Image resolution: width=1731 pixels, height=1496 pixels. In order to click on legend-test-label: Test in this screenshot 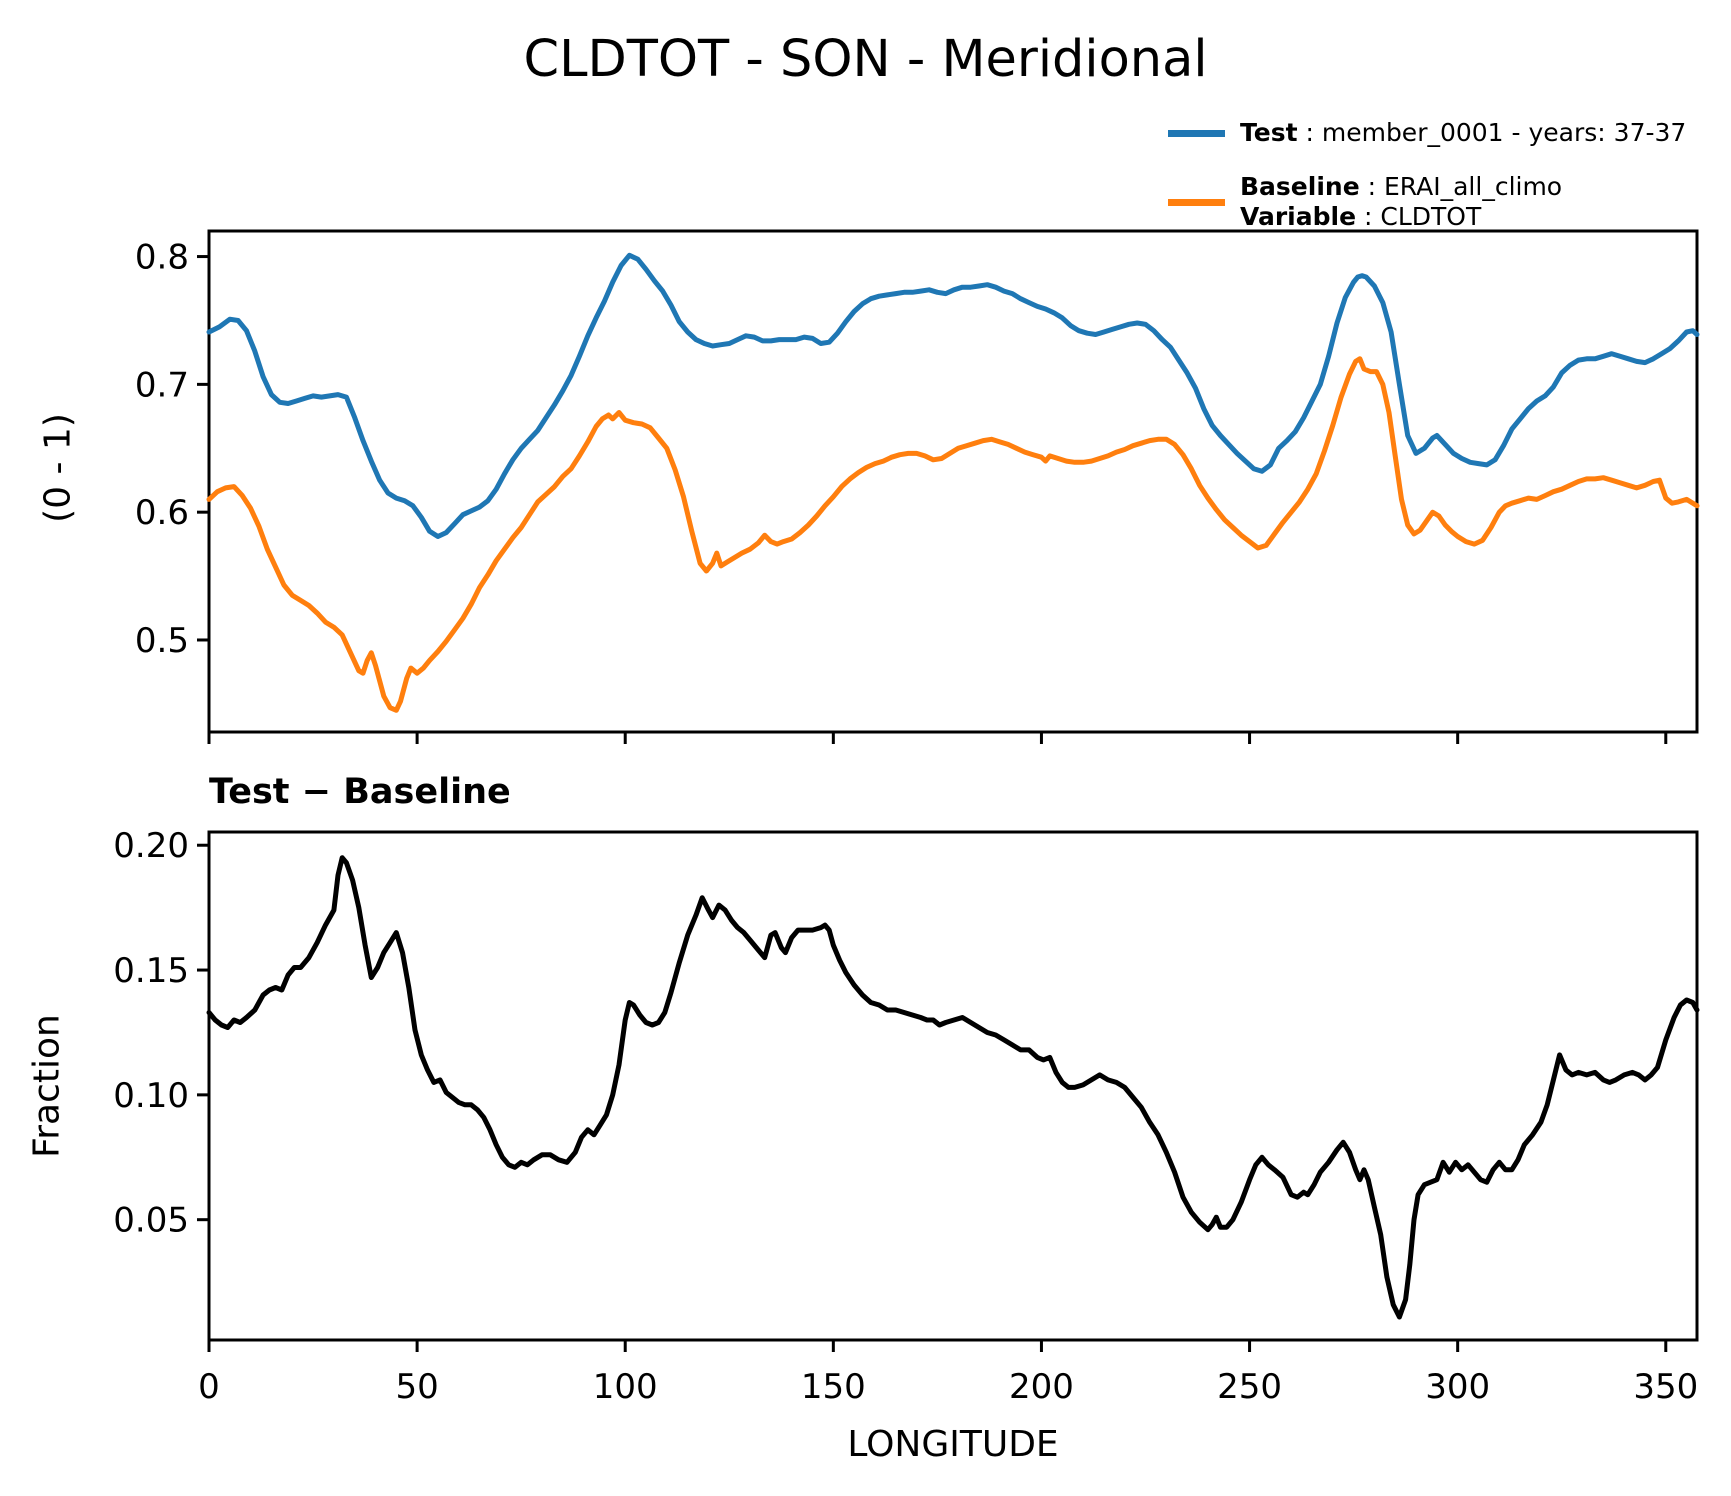, I will do `click(1269, 132)`.